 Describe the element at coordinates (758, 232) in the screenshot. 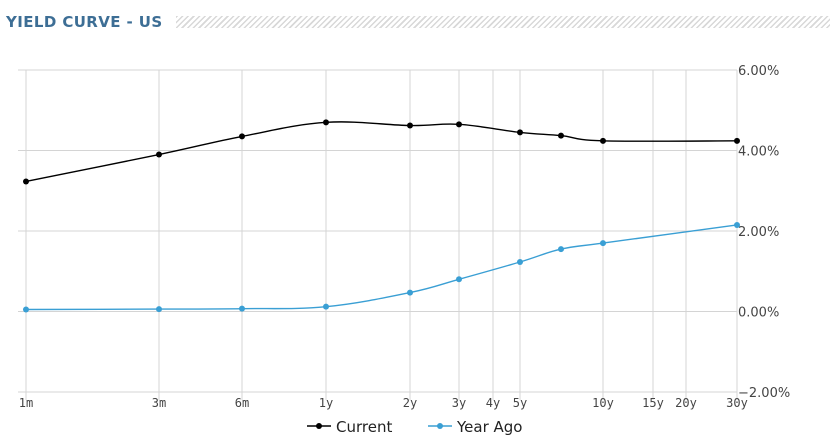

I see `y-tick-label: 2.00%` at that location.